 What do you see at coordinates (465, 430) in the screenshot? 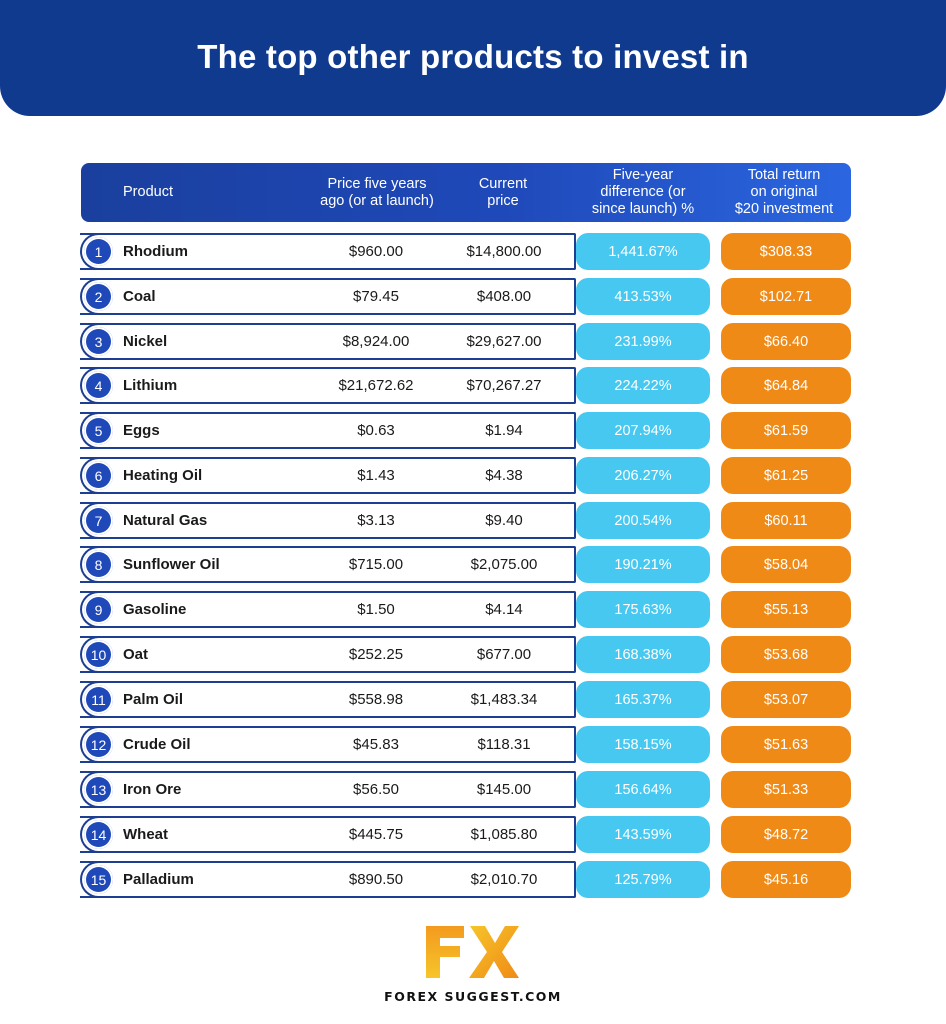
I see `table-row: 5 Eggs $0.63 $1.94 207.94% $61.59` at bounding box center [465, 430].